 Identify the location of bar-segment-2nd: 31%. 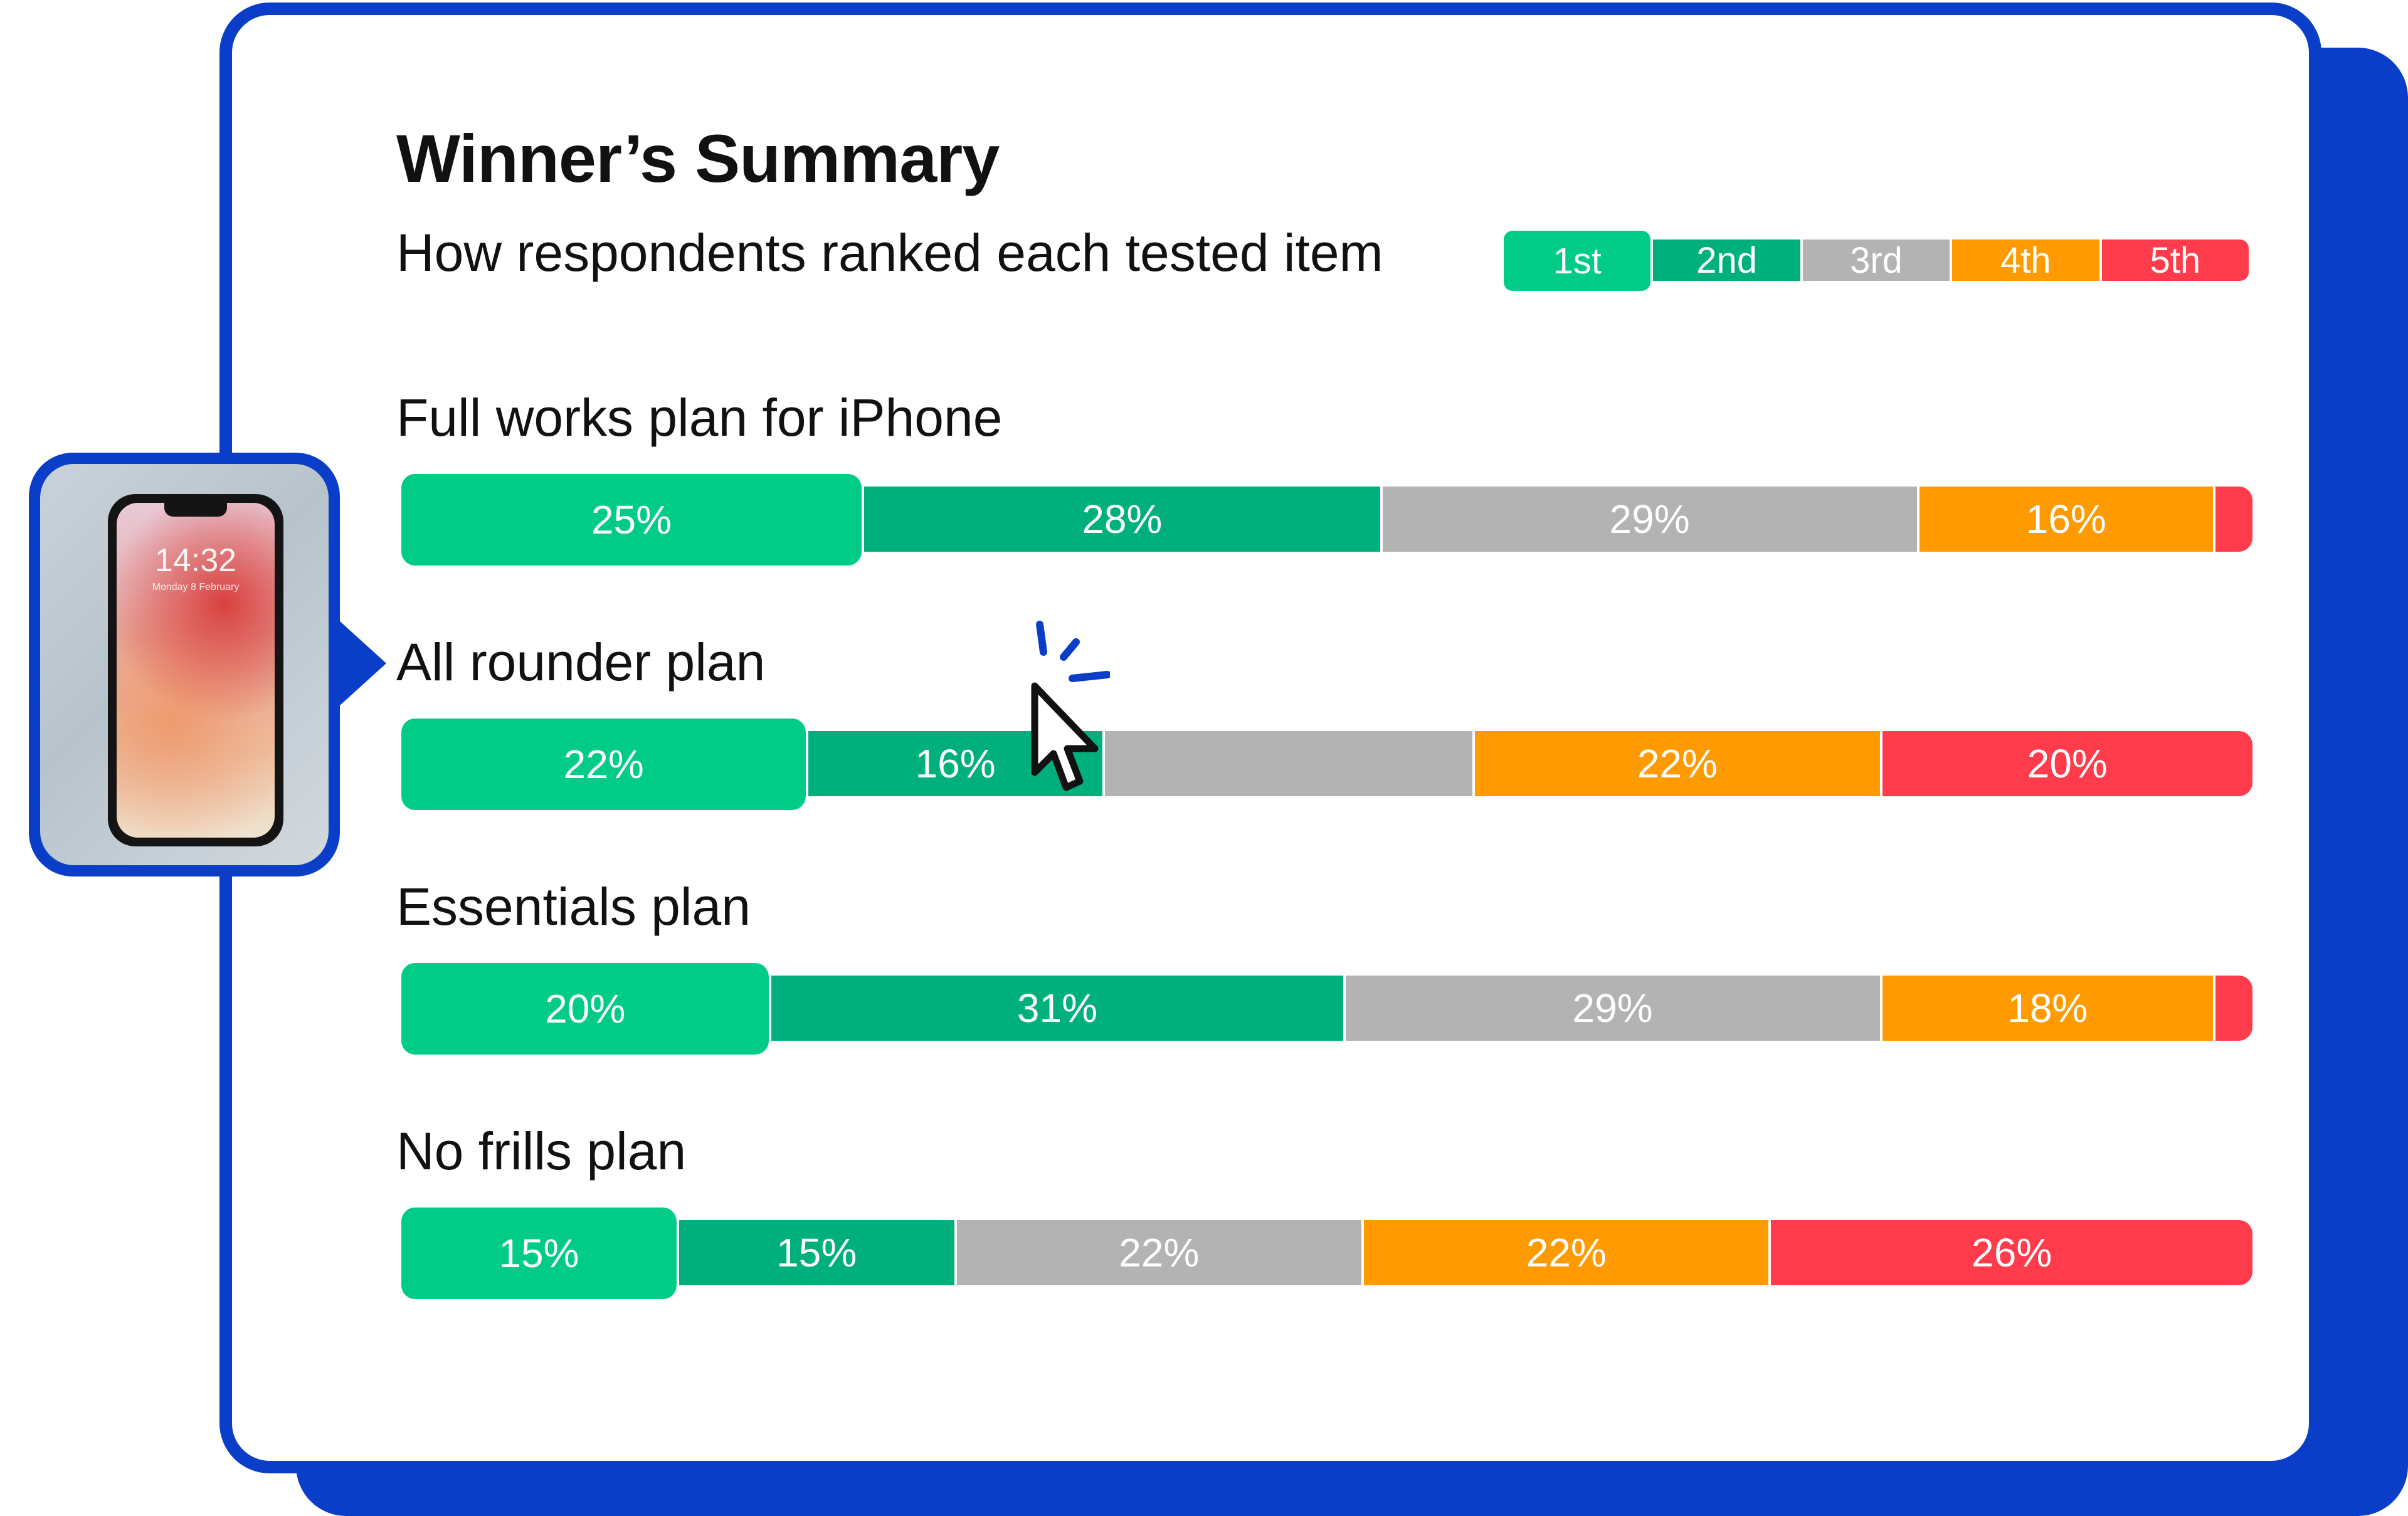
(1057, 1009).